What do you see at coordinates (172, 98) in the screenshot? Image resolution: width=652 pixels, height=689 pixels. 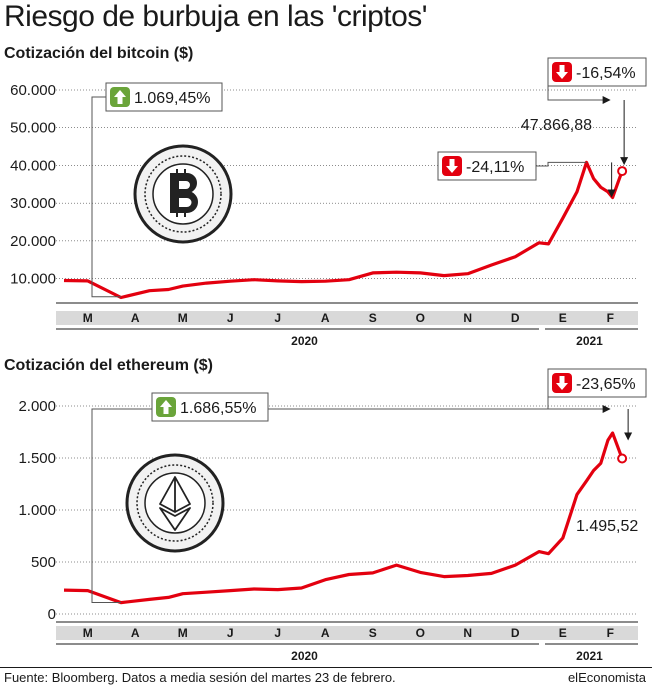 I see `annotation-label-0: 1.069,45%` at bounding box center [172, 98].